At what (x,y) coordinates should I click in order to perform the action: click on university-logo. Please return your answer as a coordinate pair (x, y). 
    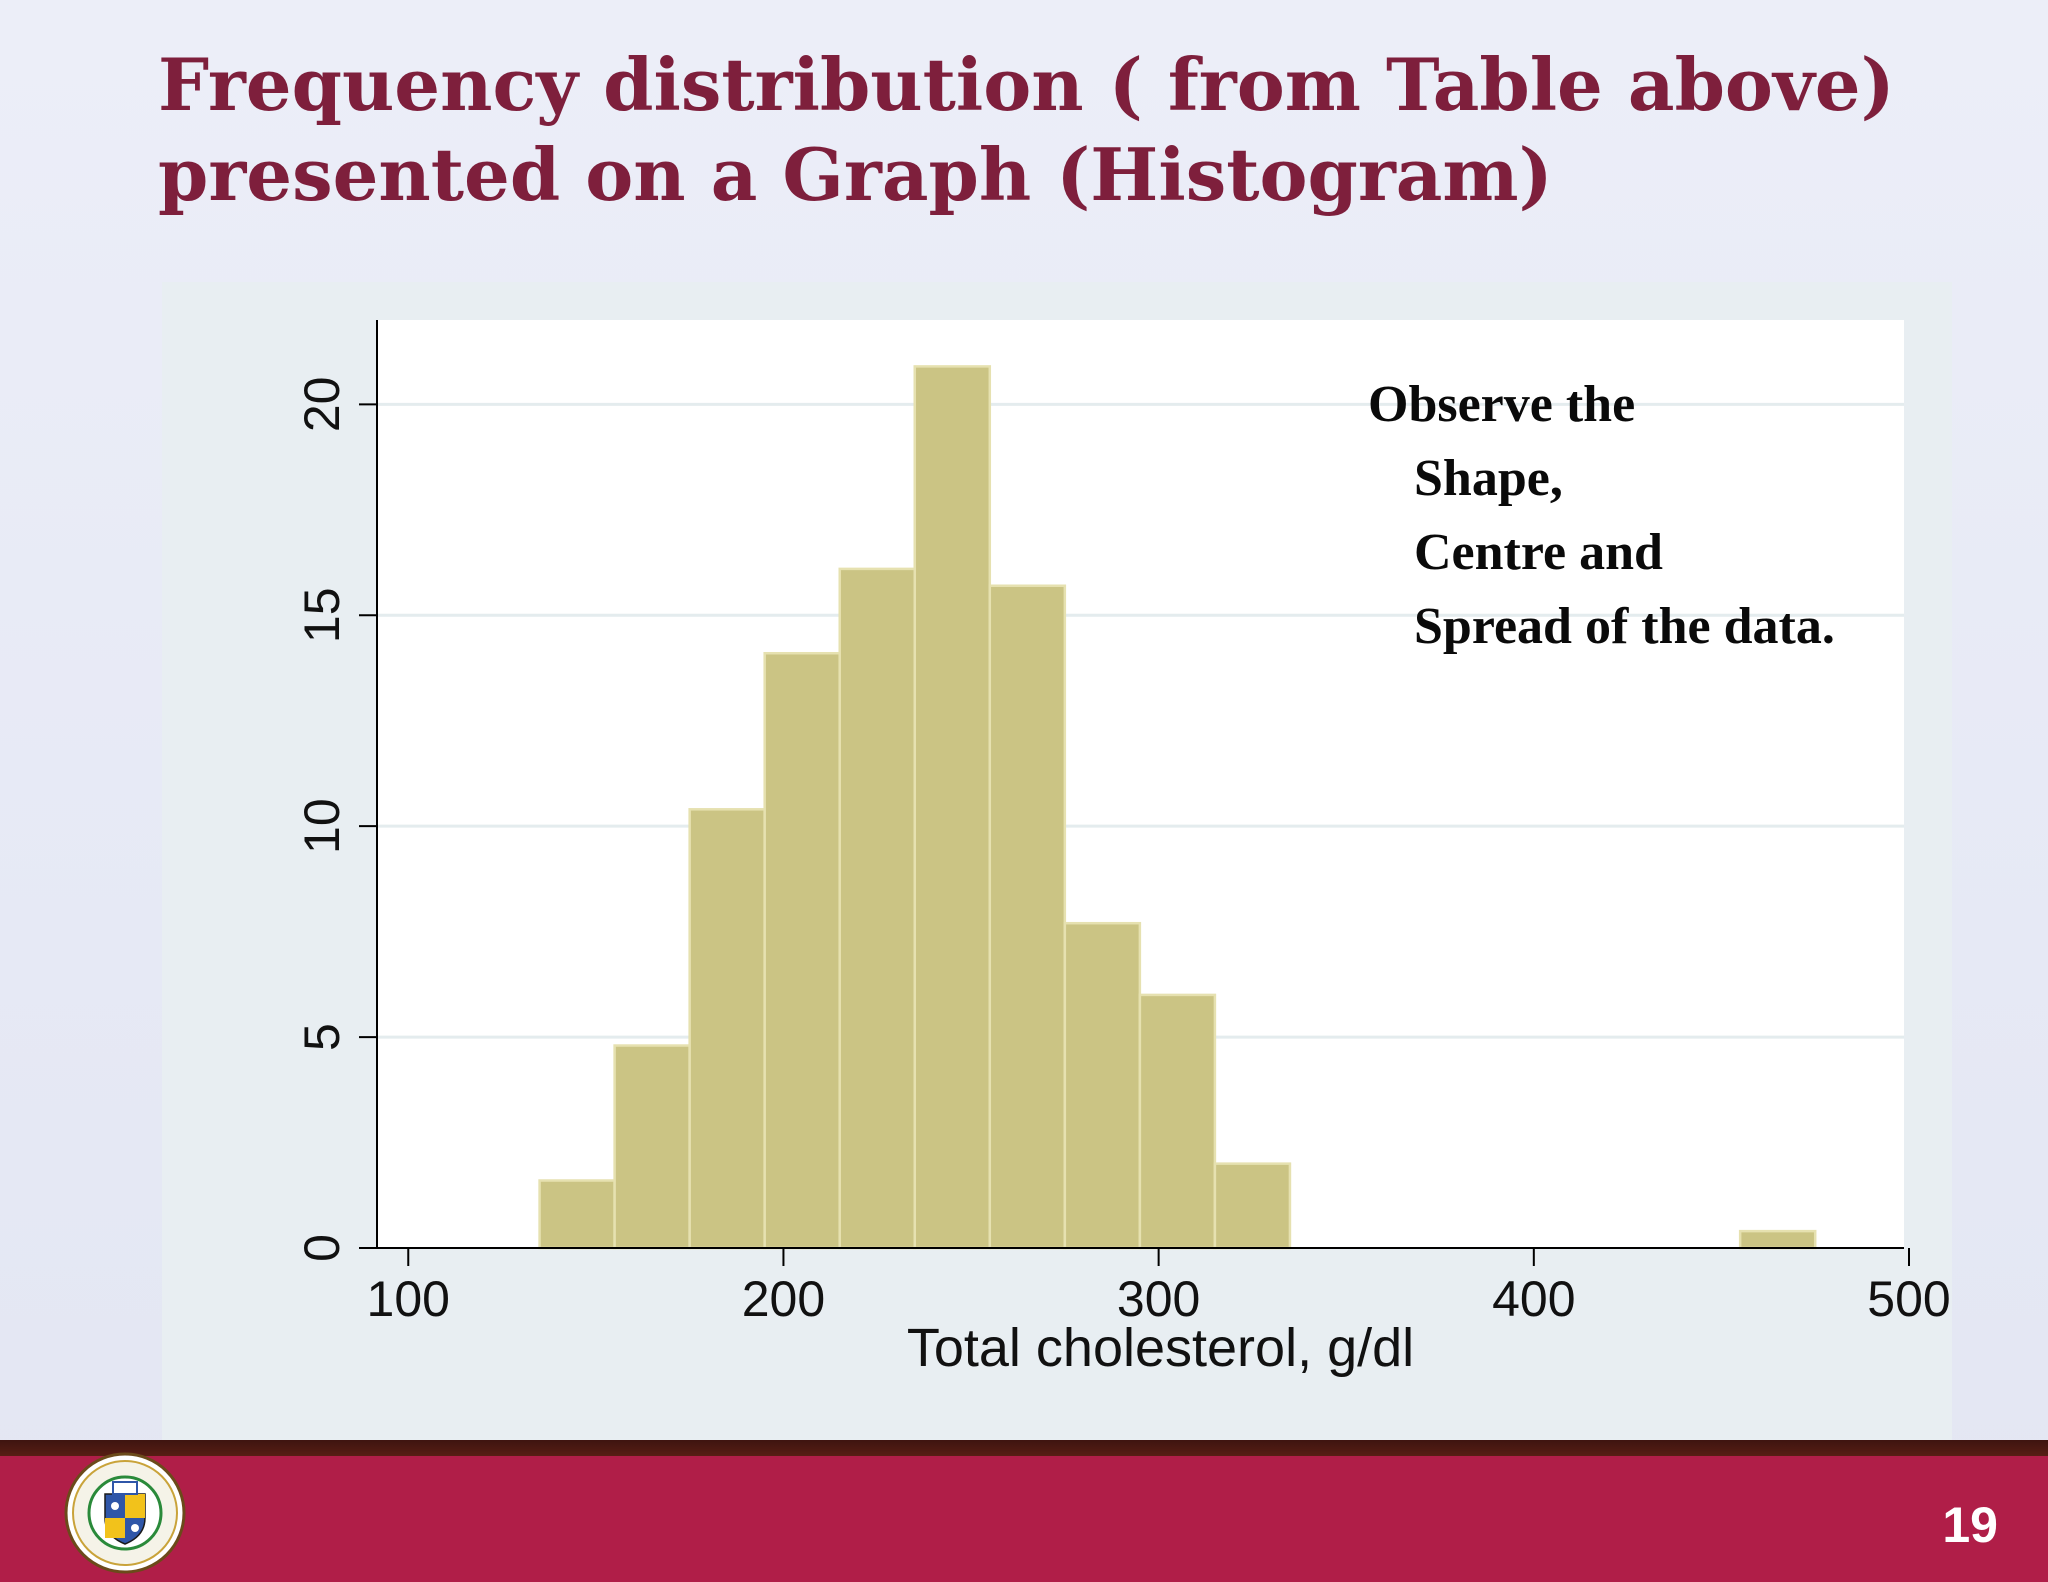
    Looking at the image, I should click on (125, 1513).